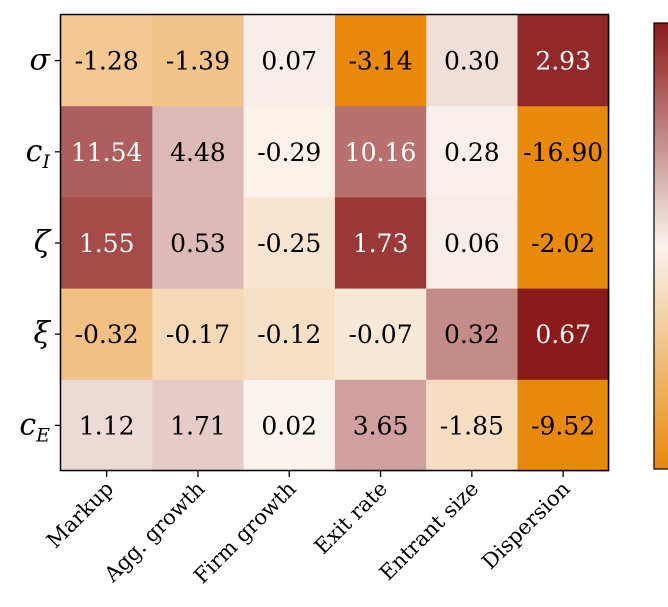 The image size is (668, 607). I want to click on row-label: ζ, so click(43, 242).